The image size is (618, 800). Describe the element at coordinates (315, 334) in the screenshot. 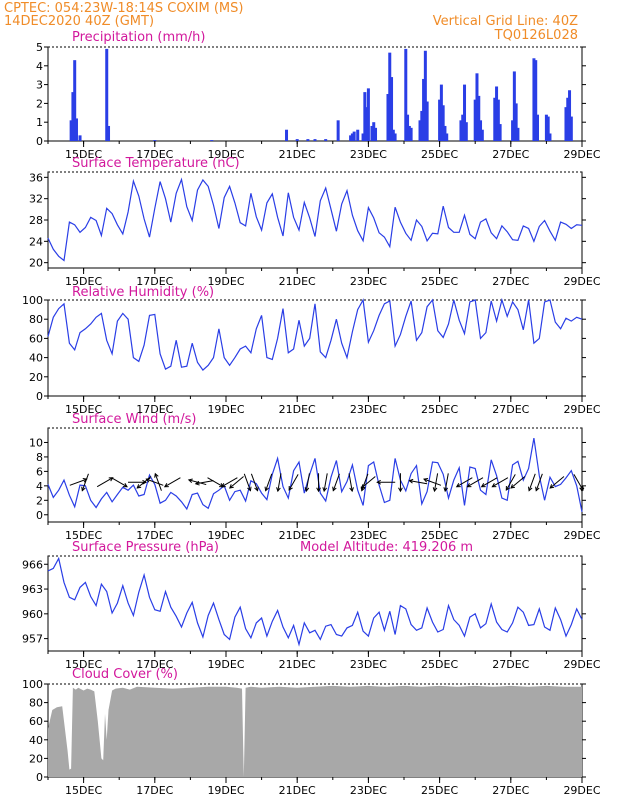

I see `panel3-series-line` at that location.